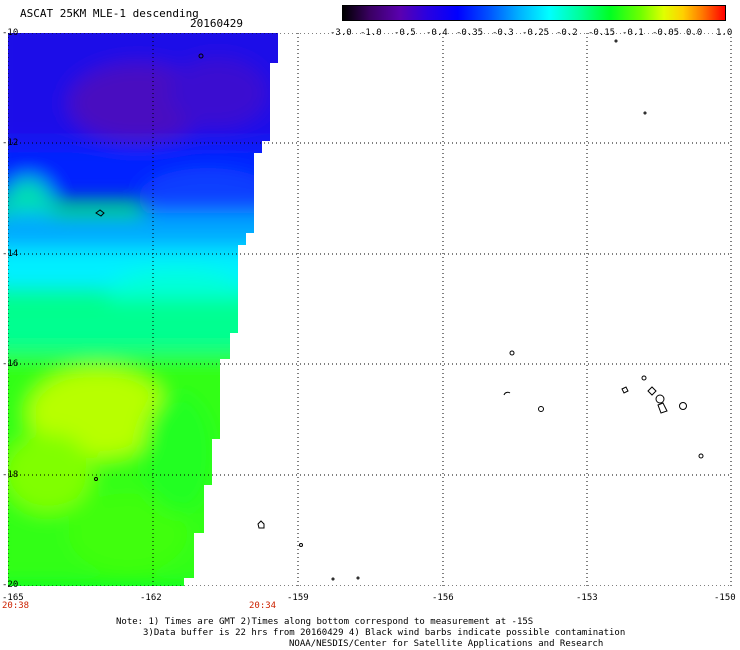 The height and width of the screenshot is (650, 740). What do you see at coordinates (16, 606) in the screenshot?
I see `time-label: 20:38` at bounding box center [16, 606].